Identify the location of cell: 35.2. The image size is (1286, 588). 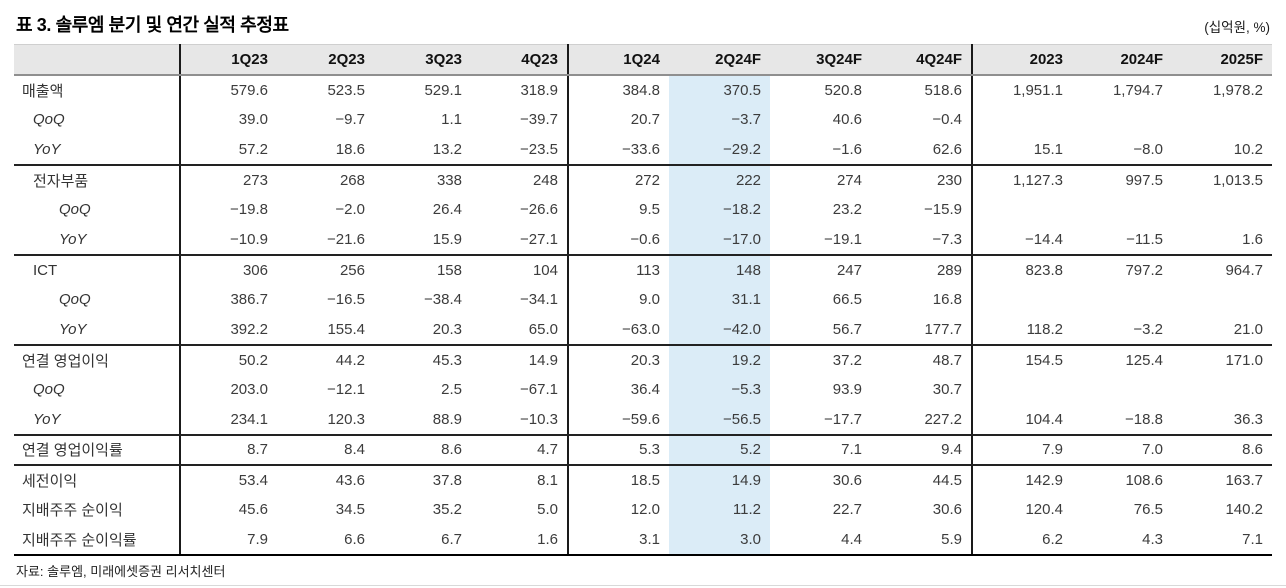
(447, 509).